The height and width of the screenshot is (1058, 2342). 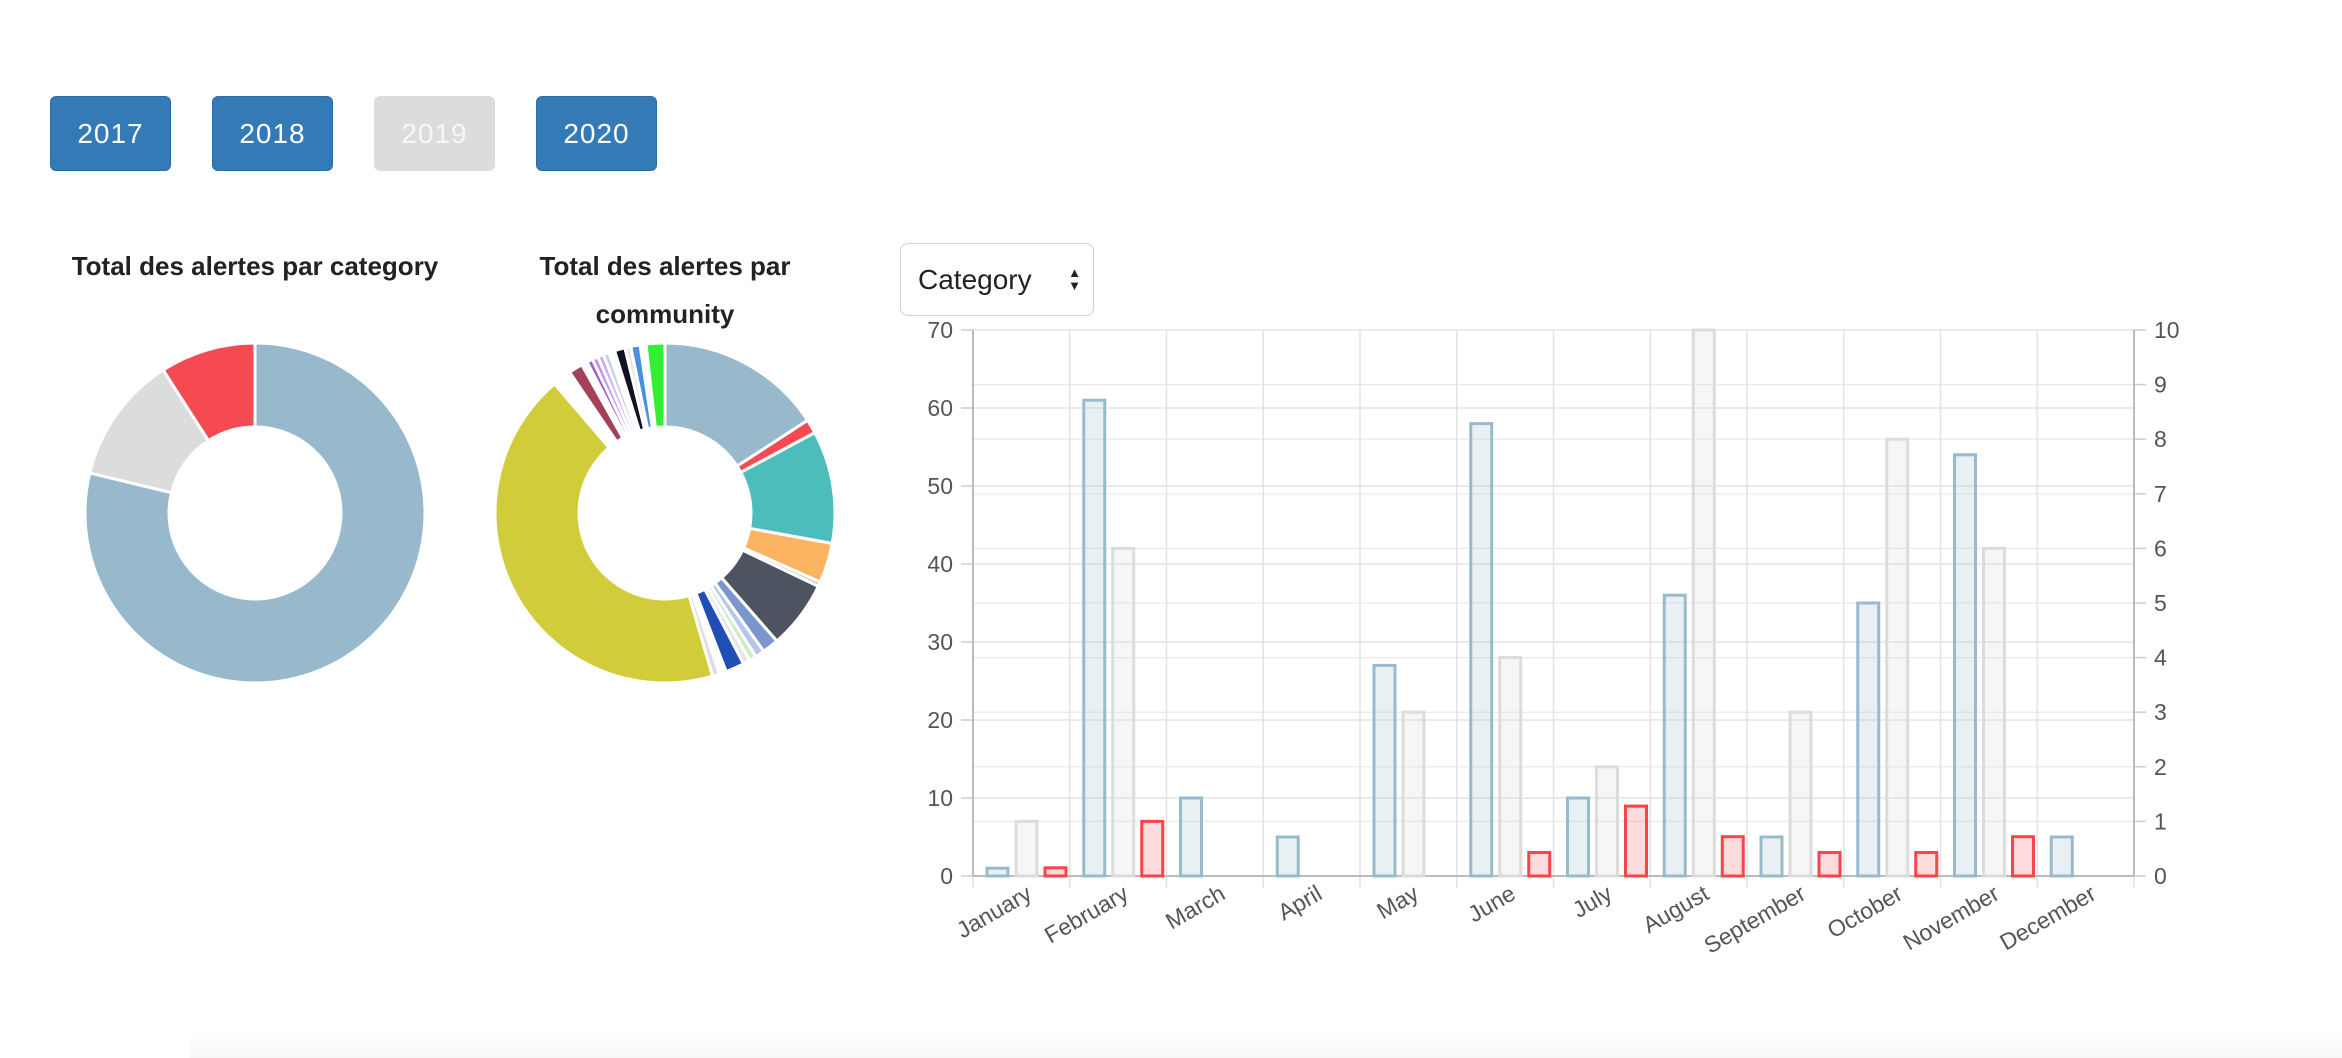 What do you see at coordinates (434, 133) in the screenshot?
I see `year-button-2019: 2019` at bounding box center [434, 133].